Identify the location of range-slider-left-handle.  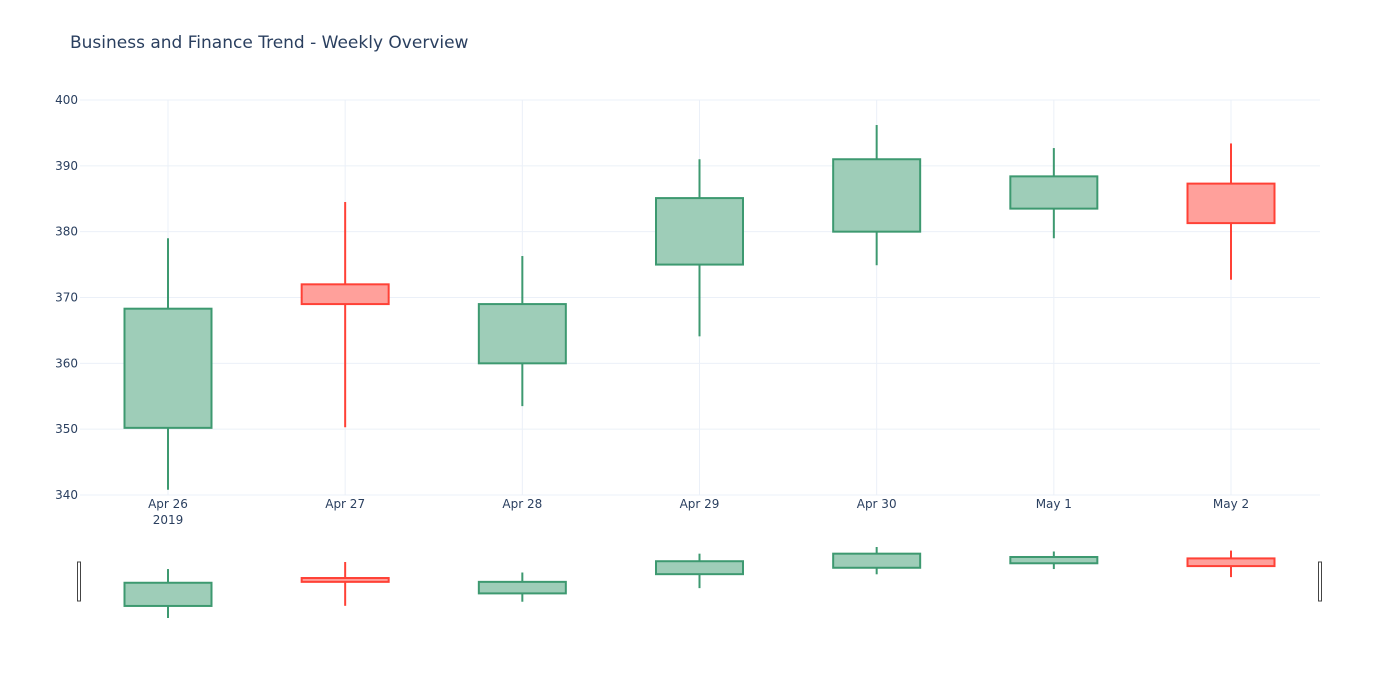
(79, 581).